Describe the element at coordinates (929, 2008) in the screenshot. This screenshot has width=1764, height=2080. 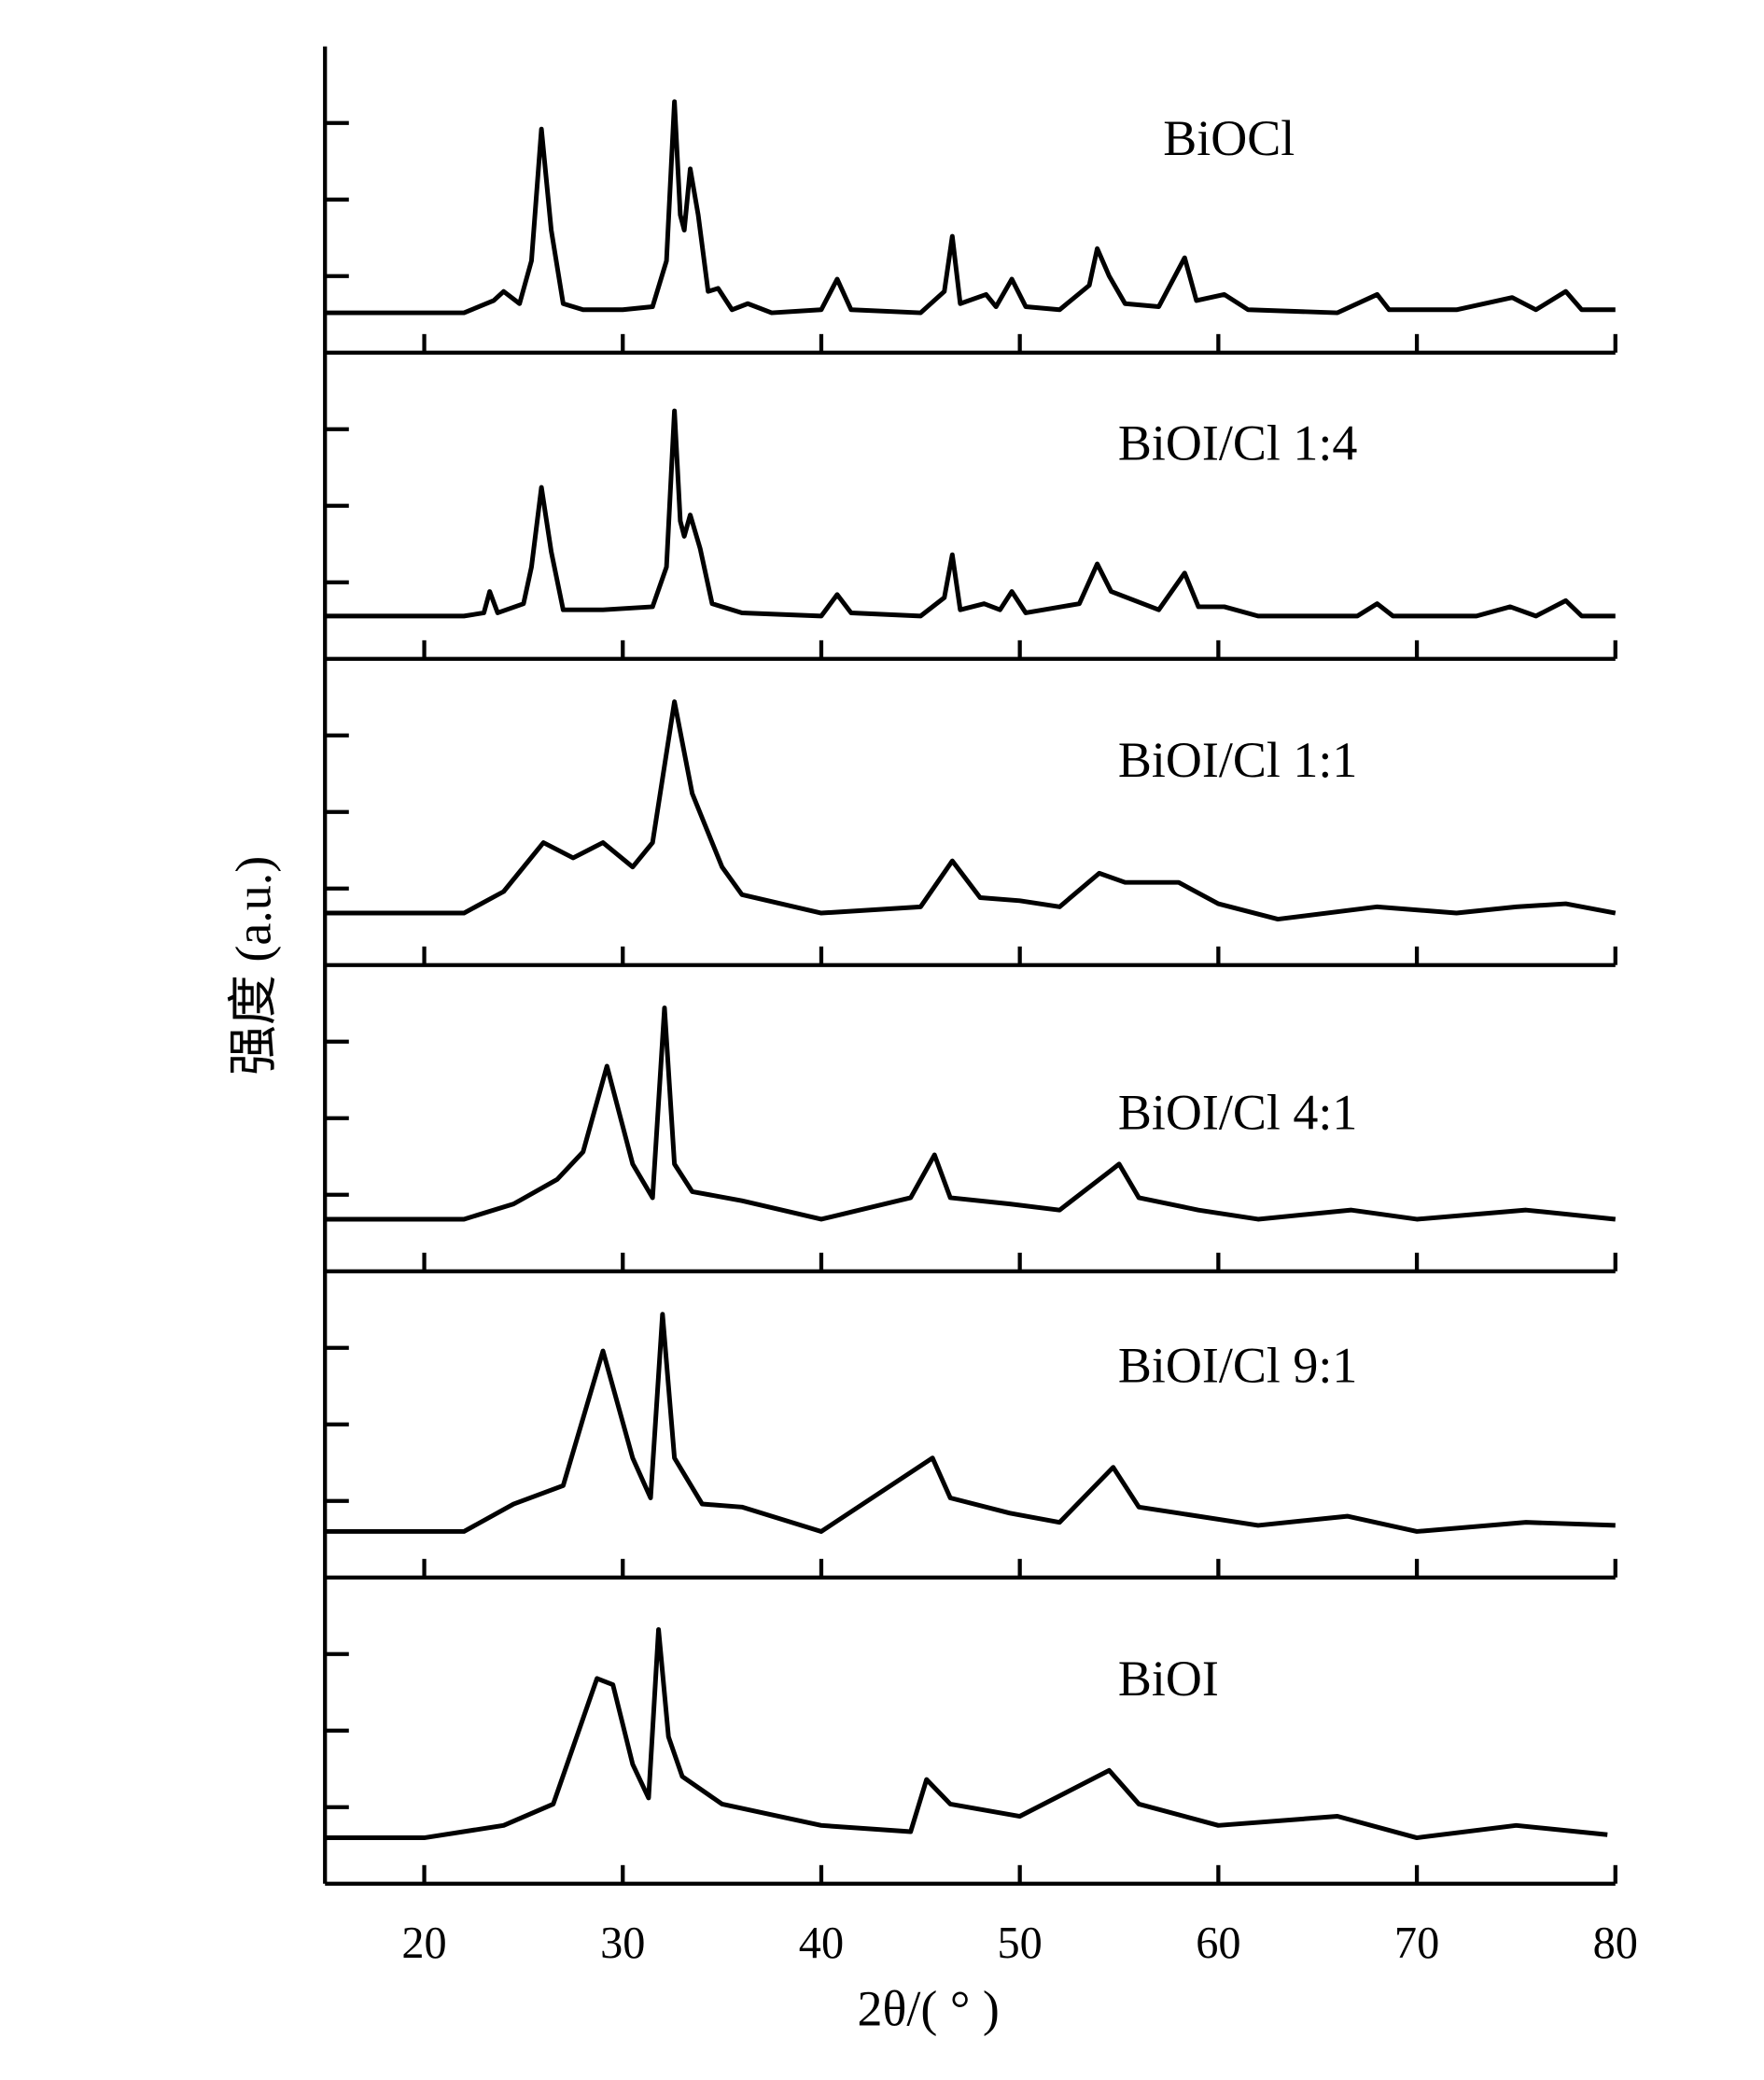
I see `x-axis-label: 2θ/( ° )` at that location.